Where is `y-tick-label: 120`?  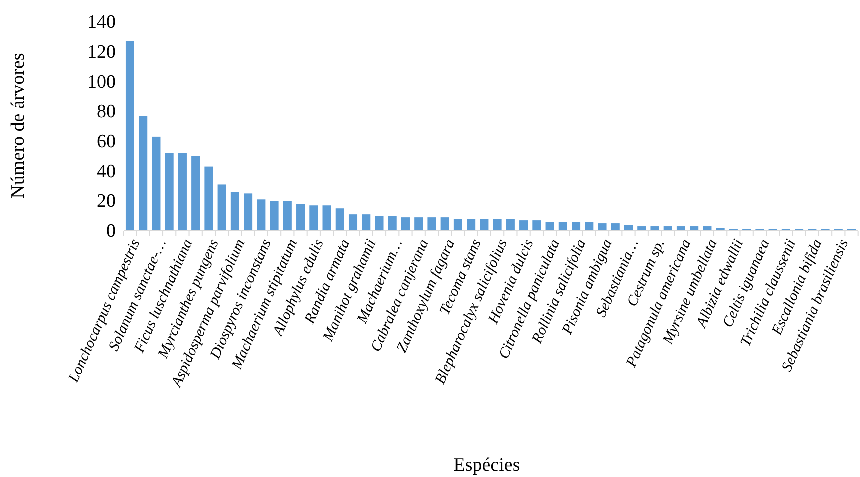 y-tick-label: 120 is located at coordinates (102, 52).